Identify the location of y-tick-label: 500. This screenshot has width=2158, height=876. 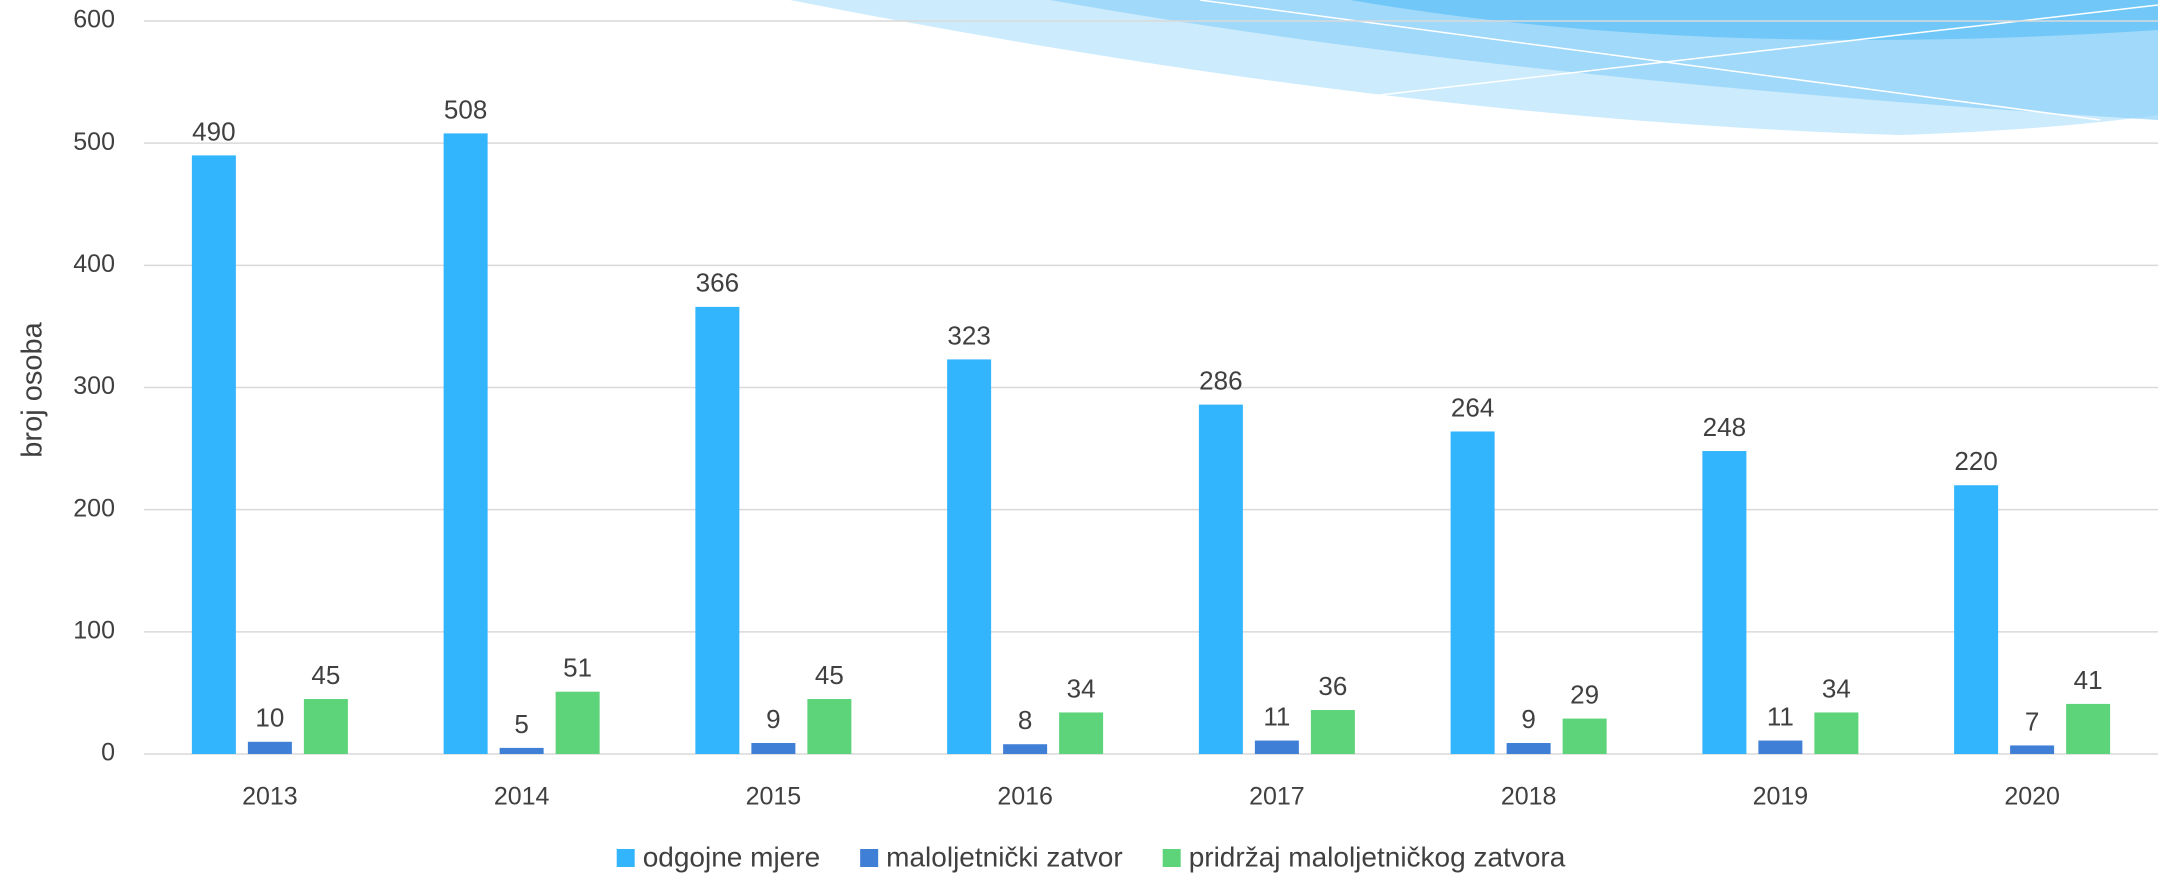
(94, 142).